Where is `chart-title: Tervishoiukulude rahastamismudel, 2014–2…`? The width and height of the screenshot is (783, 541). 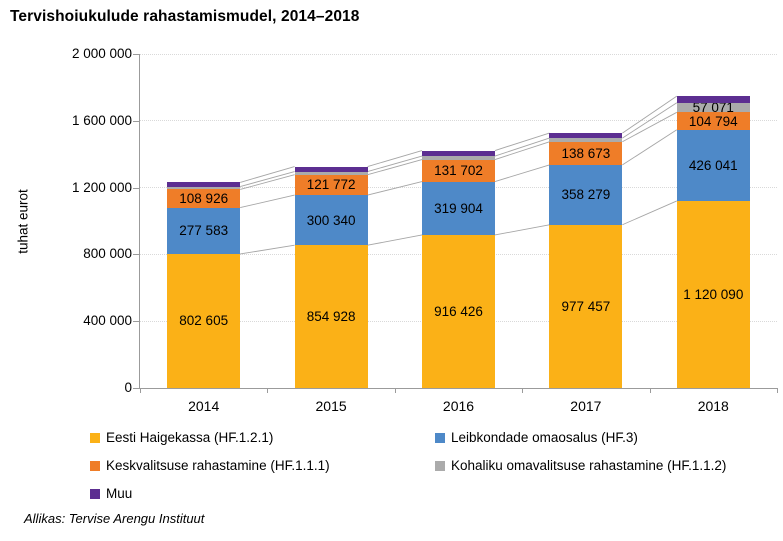 chart-title: Tervishoiukulude rahastamismudel, 2014–2… is located at coordinates (185, 16).